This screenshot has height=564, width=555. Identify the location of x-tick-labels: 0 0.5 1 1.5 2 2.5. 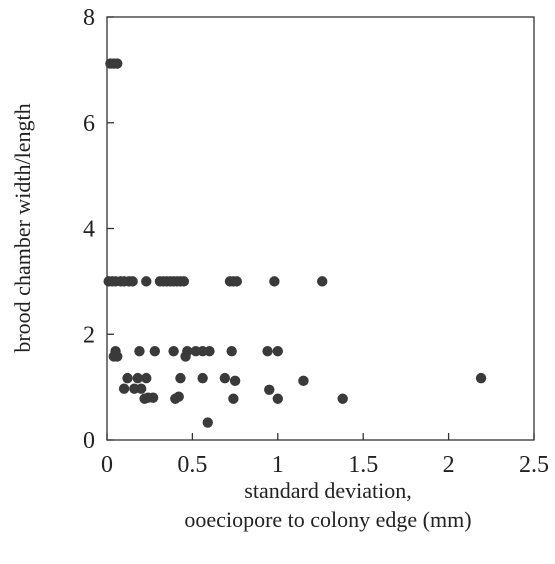
(325, 465).